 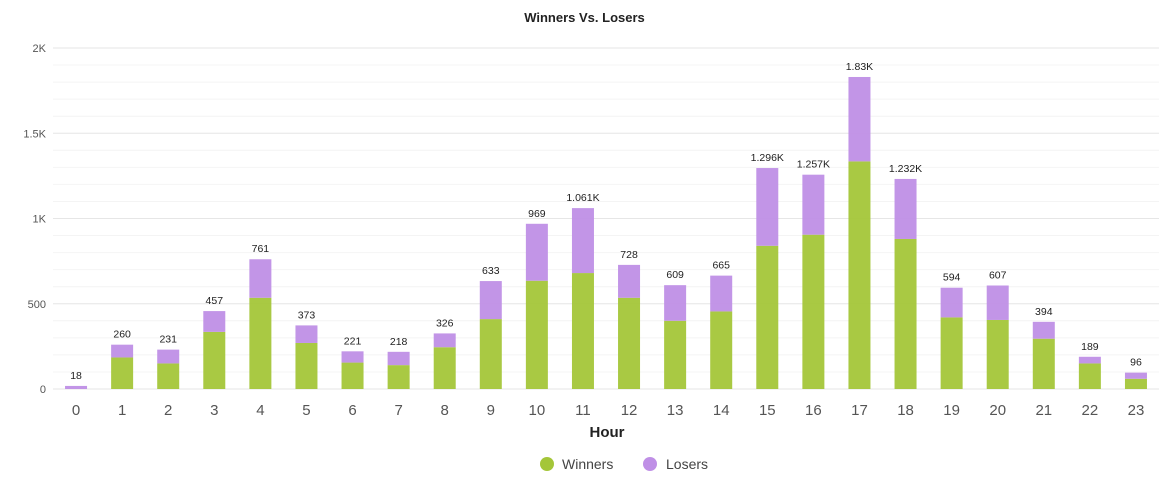 What do you see at coordinates (122, 410) in the screenshot?
I see `x-tick-label: 1` at bounding box center [122, 410].